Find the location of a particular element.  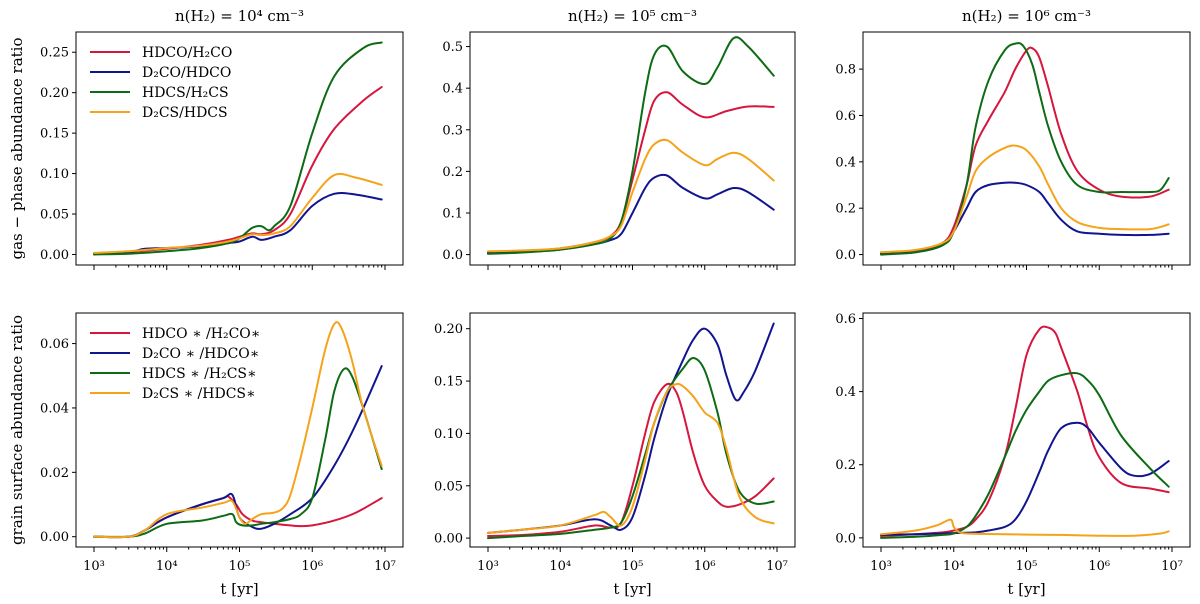

panel-grain-1e6: 0.0 0.2 0.4 0.6 10³ 10⁴ 10⁵ 10⁶ 10⁷ t [yr] is located at coordinates (1013, 455).